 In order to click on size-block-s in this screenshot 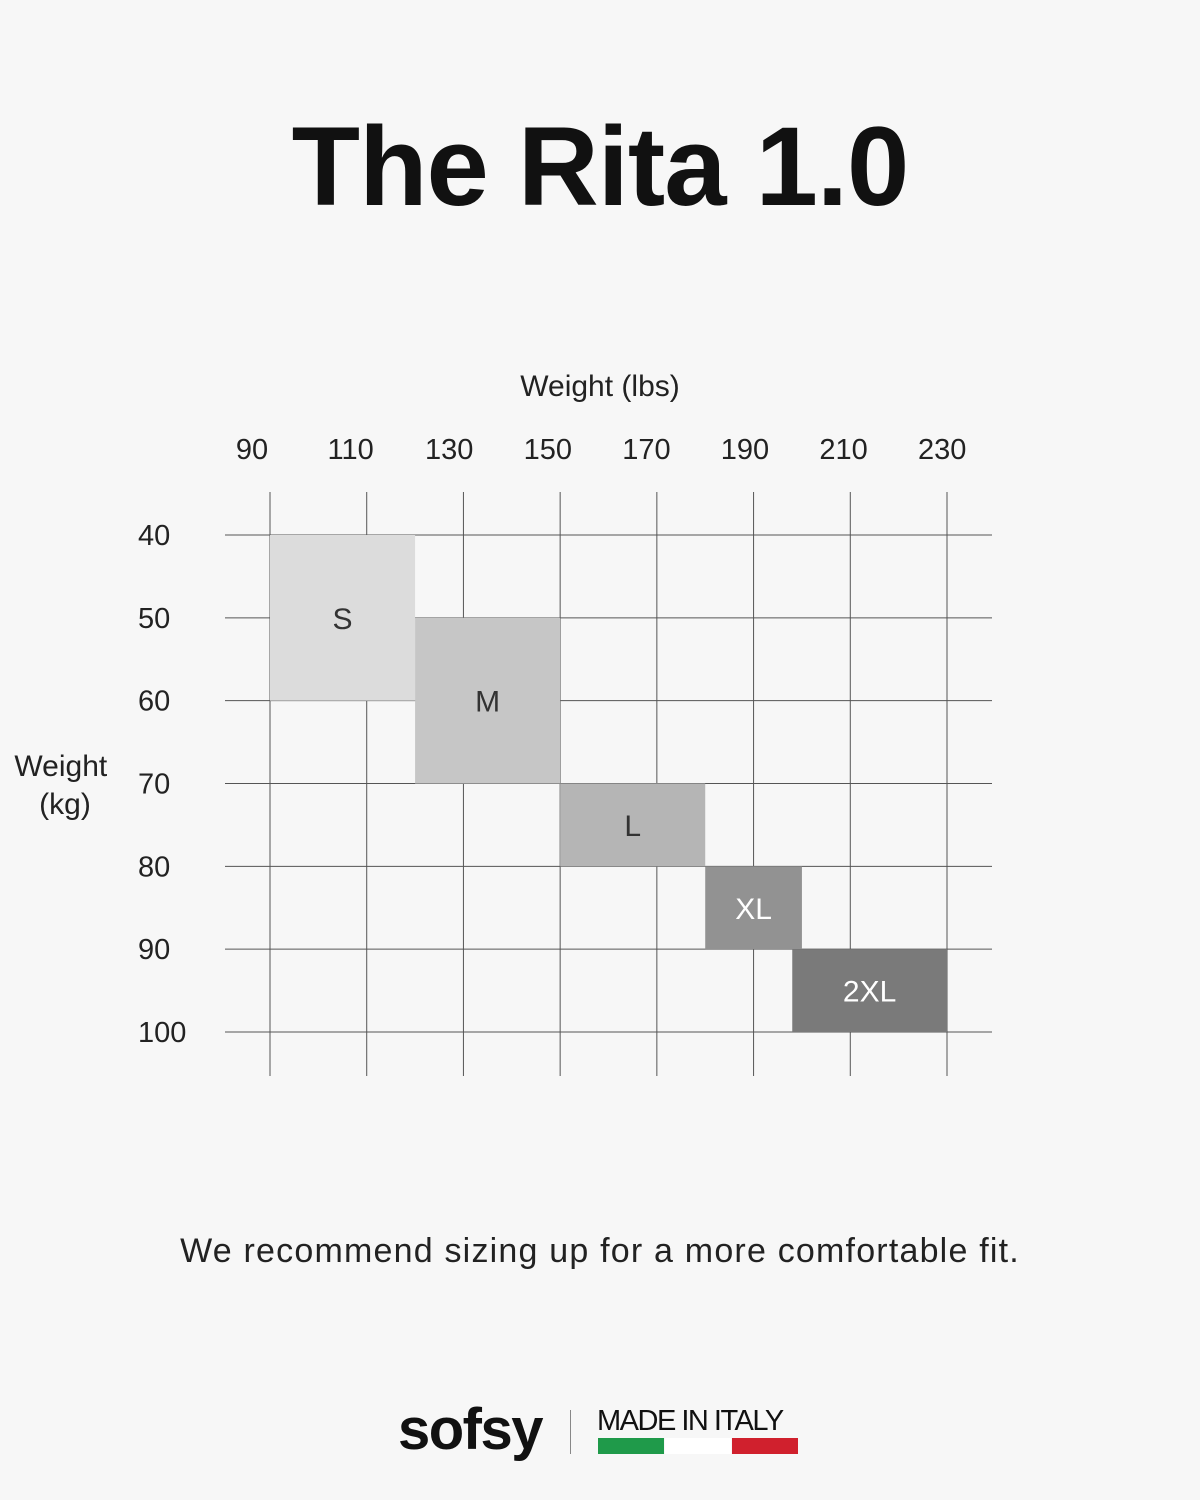, I will do `click(343, 618)`.